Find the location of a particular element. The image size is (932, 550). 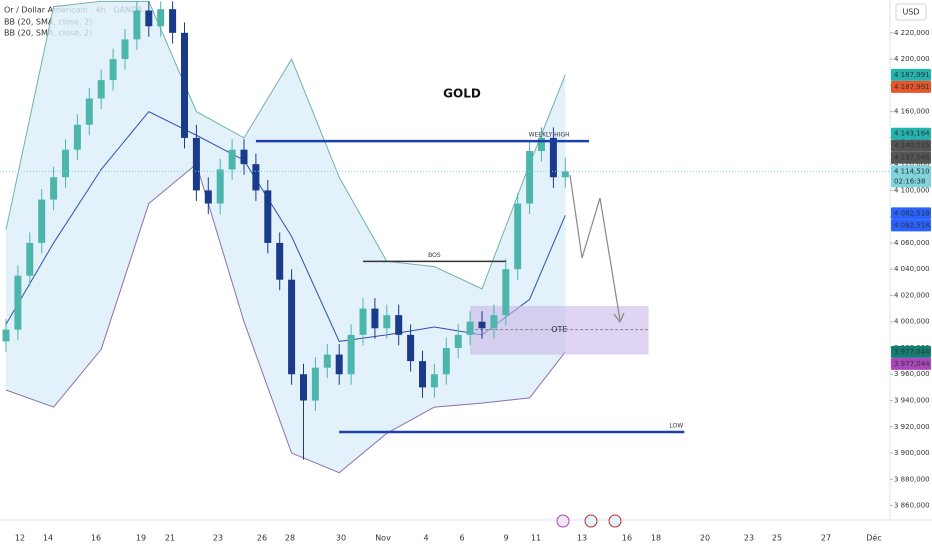

y-tick-label: 3 880,000 is located at coordinates (912, 479).